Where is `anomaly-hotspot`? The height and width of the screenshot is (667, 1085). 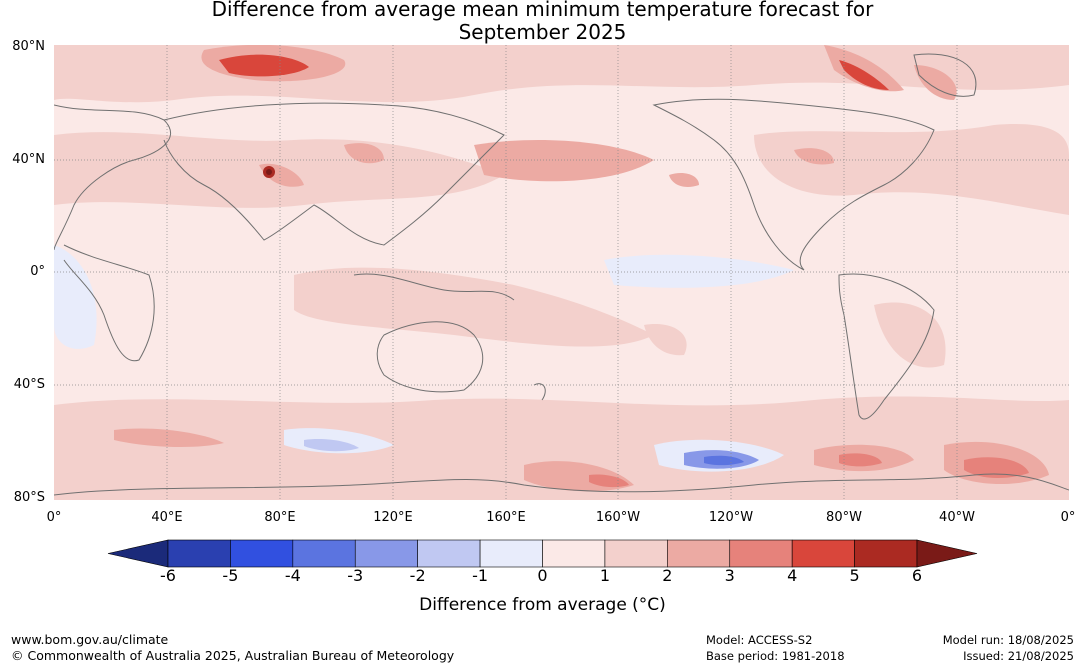
anomaly-hotspot is located at coordinates (269, 172).